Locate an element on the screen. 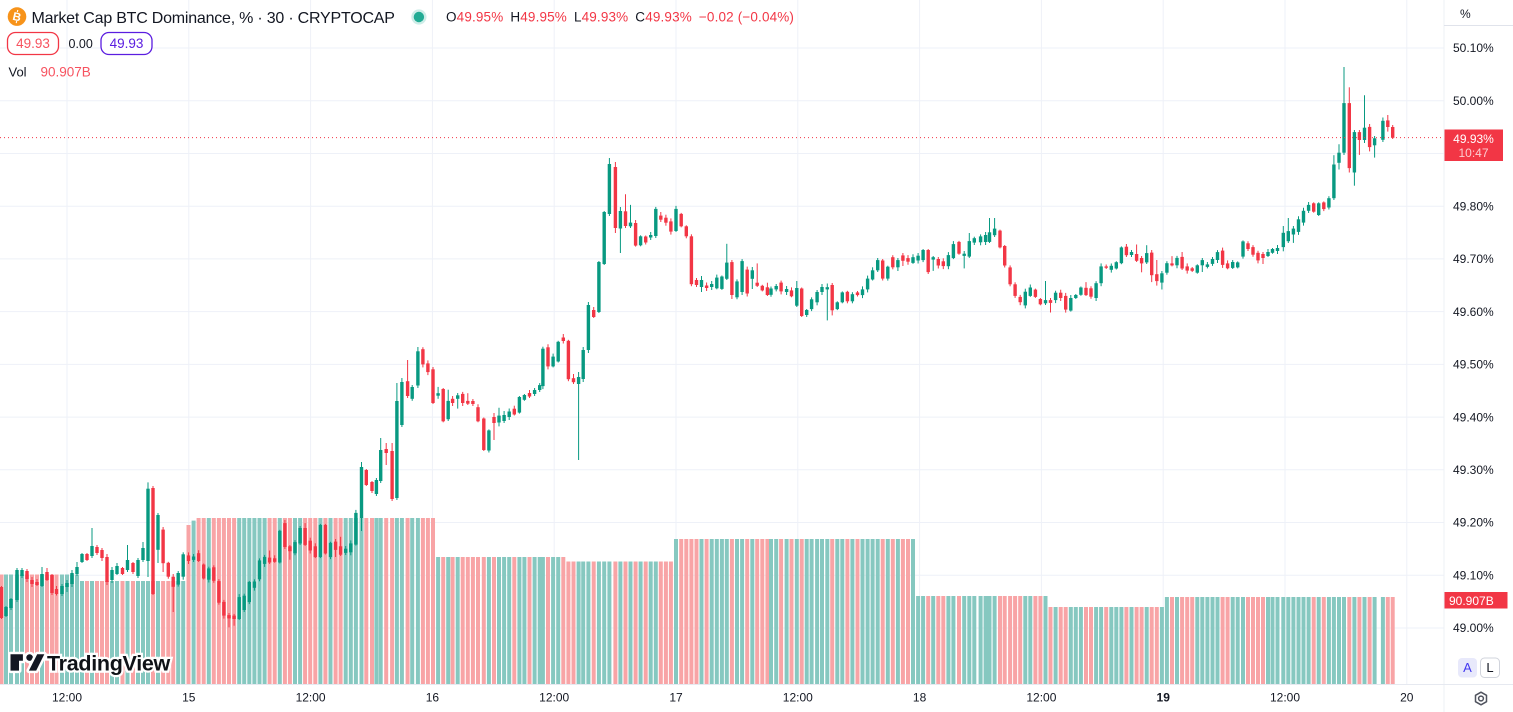 The height and width of the screenshot is (712, 1513). svg-text: 50.10% is located at coordinates (1473, 48).